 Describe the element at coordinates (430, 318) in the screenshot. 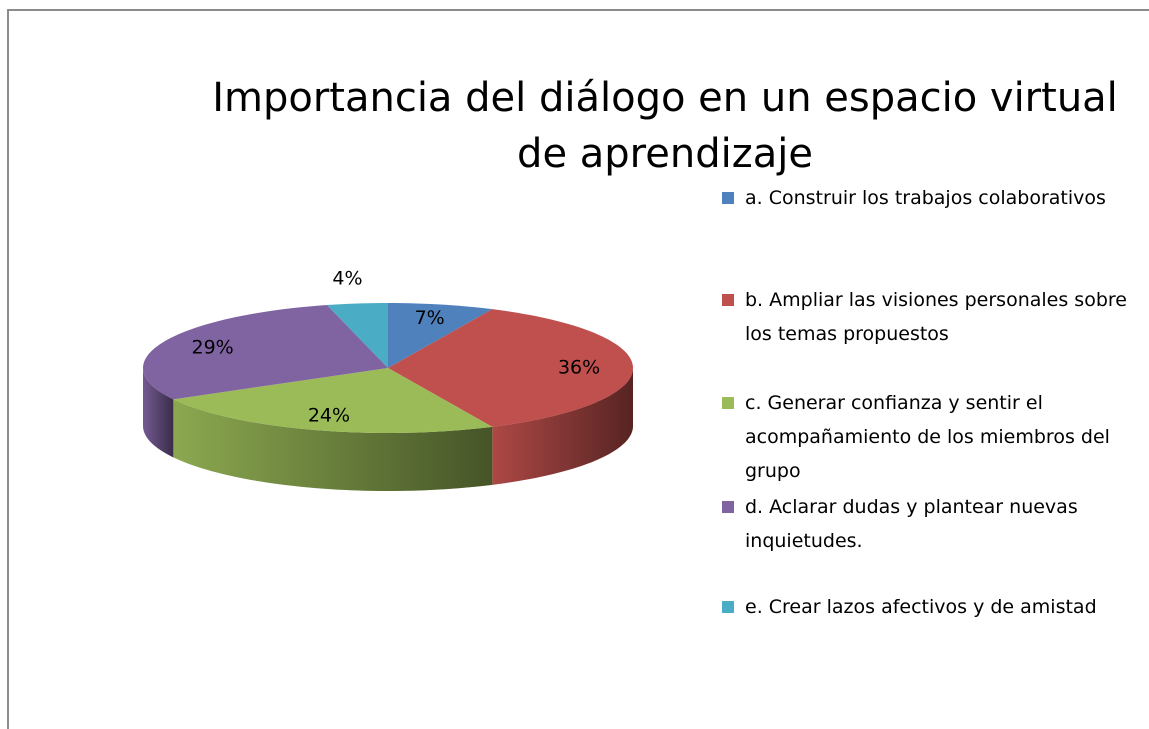

I see `data-label: 7%` at that location.